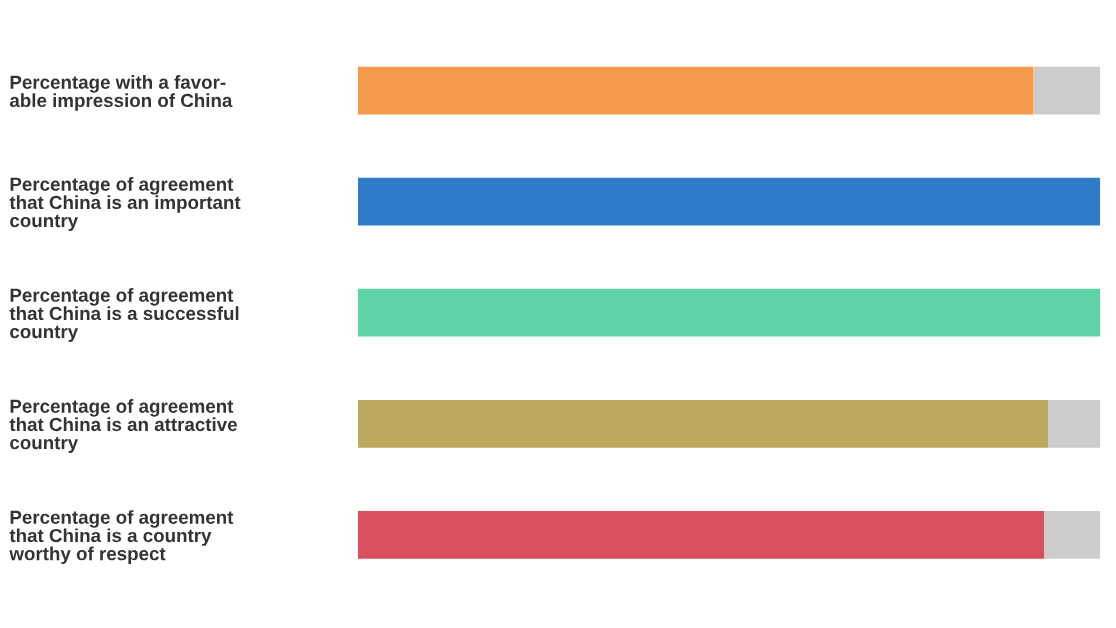 The image size is (1116, 628). I want to click on y-tick-label: Percentage of agreement that China is an important country, so click(125, 204).